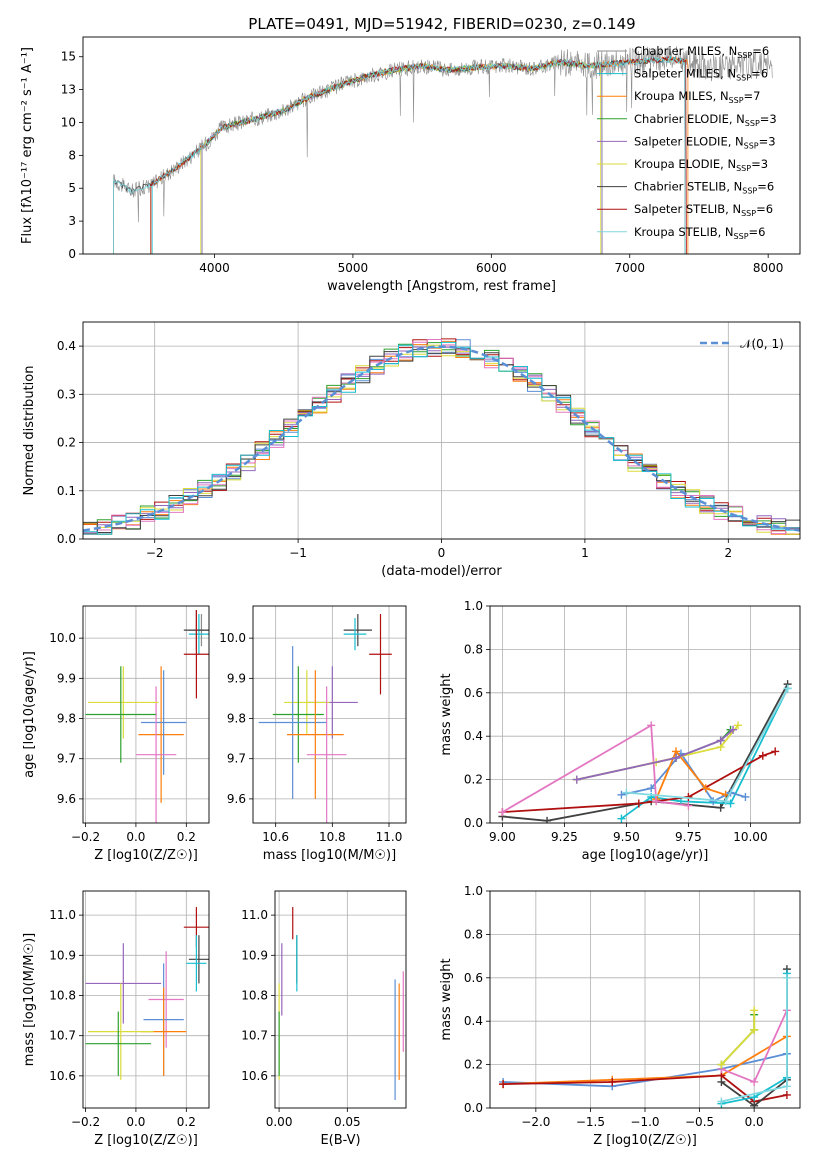 The image size is (819, 1170). I want to click on x-tick-label: −2.0, so click(535, 1122).